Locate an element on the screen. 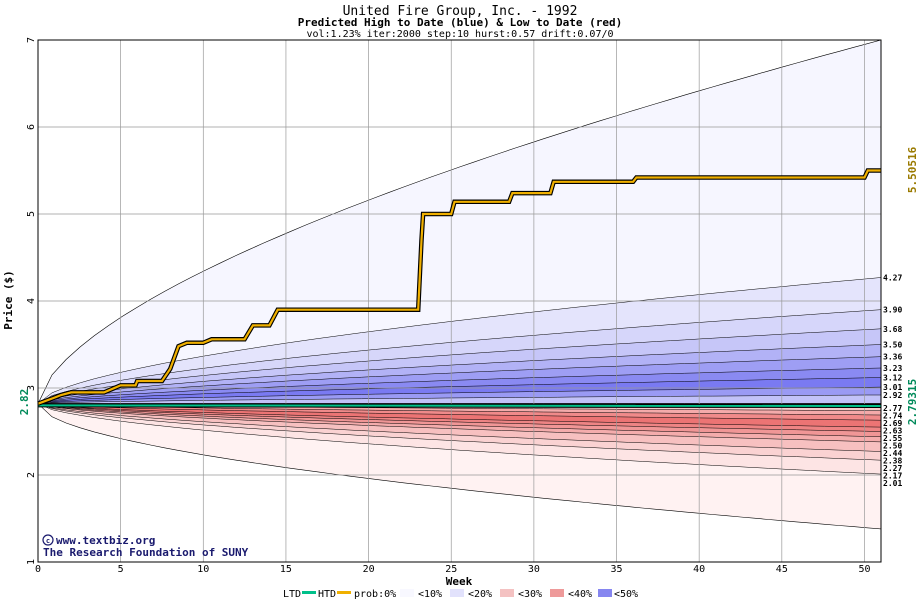 This screenshot has width=920, height=600. band-end-label: 3.23 is located at coordinates (892, 368).